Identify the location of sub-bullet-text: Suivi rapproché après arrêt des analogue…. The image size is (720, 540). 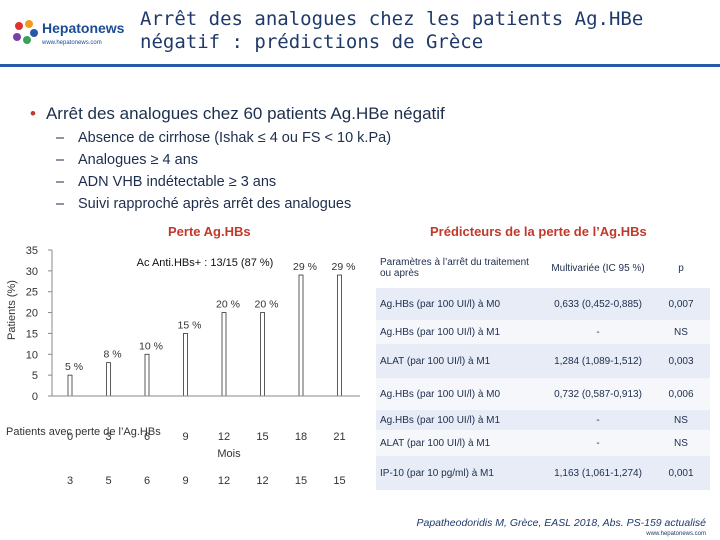
(215, 204).